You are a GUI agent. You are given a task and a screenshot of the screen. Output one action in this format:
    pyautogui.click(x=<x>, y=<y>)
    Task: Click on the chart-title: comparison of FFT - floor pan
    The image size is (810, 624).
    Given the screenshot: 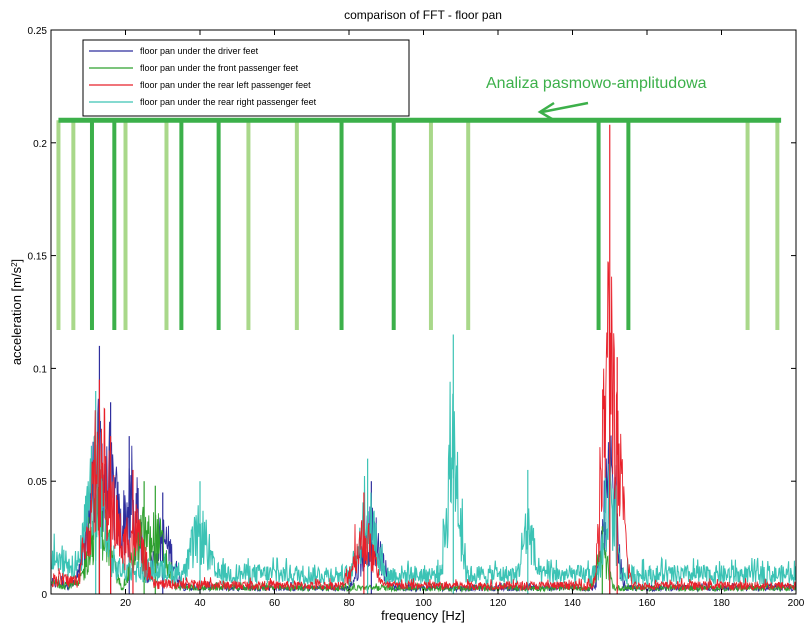 What is the action you would take?
    pyautogui.click(x=423, y=15)
    